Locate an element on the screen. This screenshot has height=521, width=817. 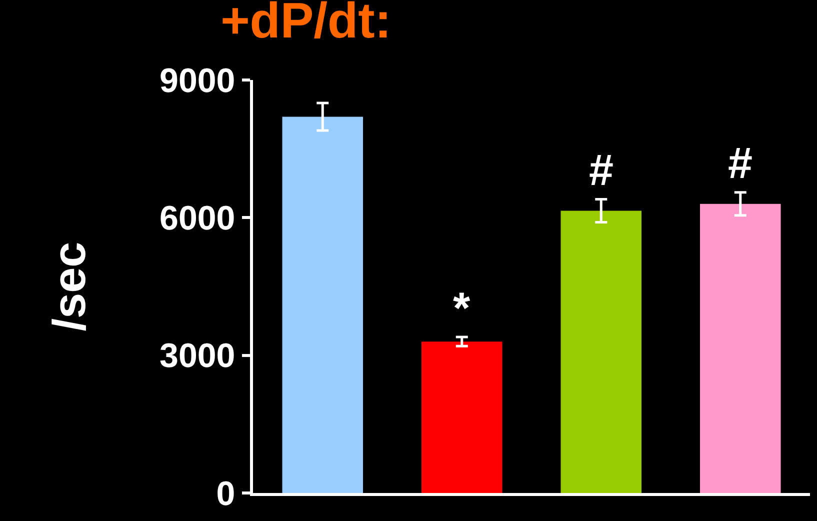
y-tick-label: 9000 is located at coordinates (198, 81).